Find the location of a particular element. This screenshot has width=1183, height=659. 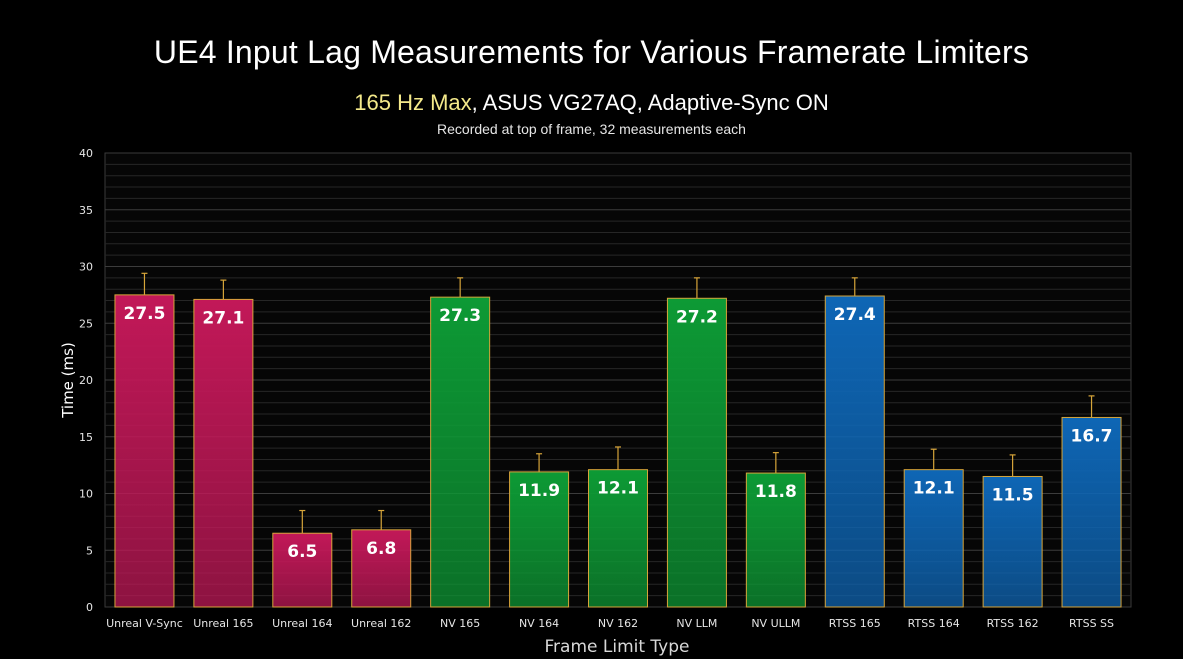

data-label: 6.8 is located at coordinates (381, 549).